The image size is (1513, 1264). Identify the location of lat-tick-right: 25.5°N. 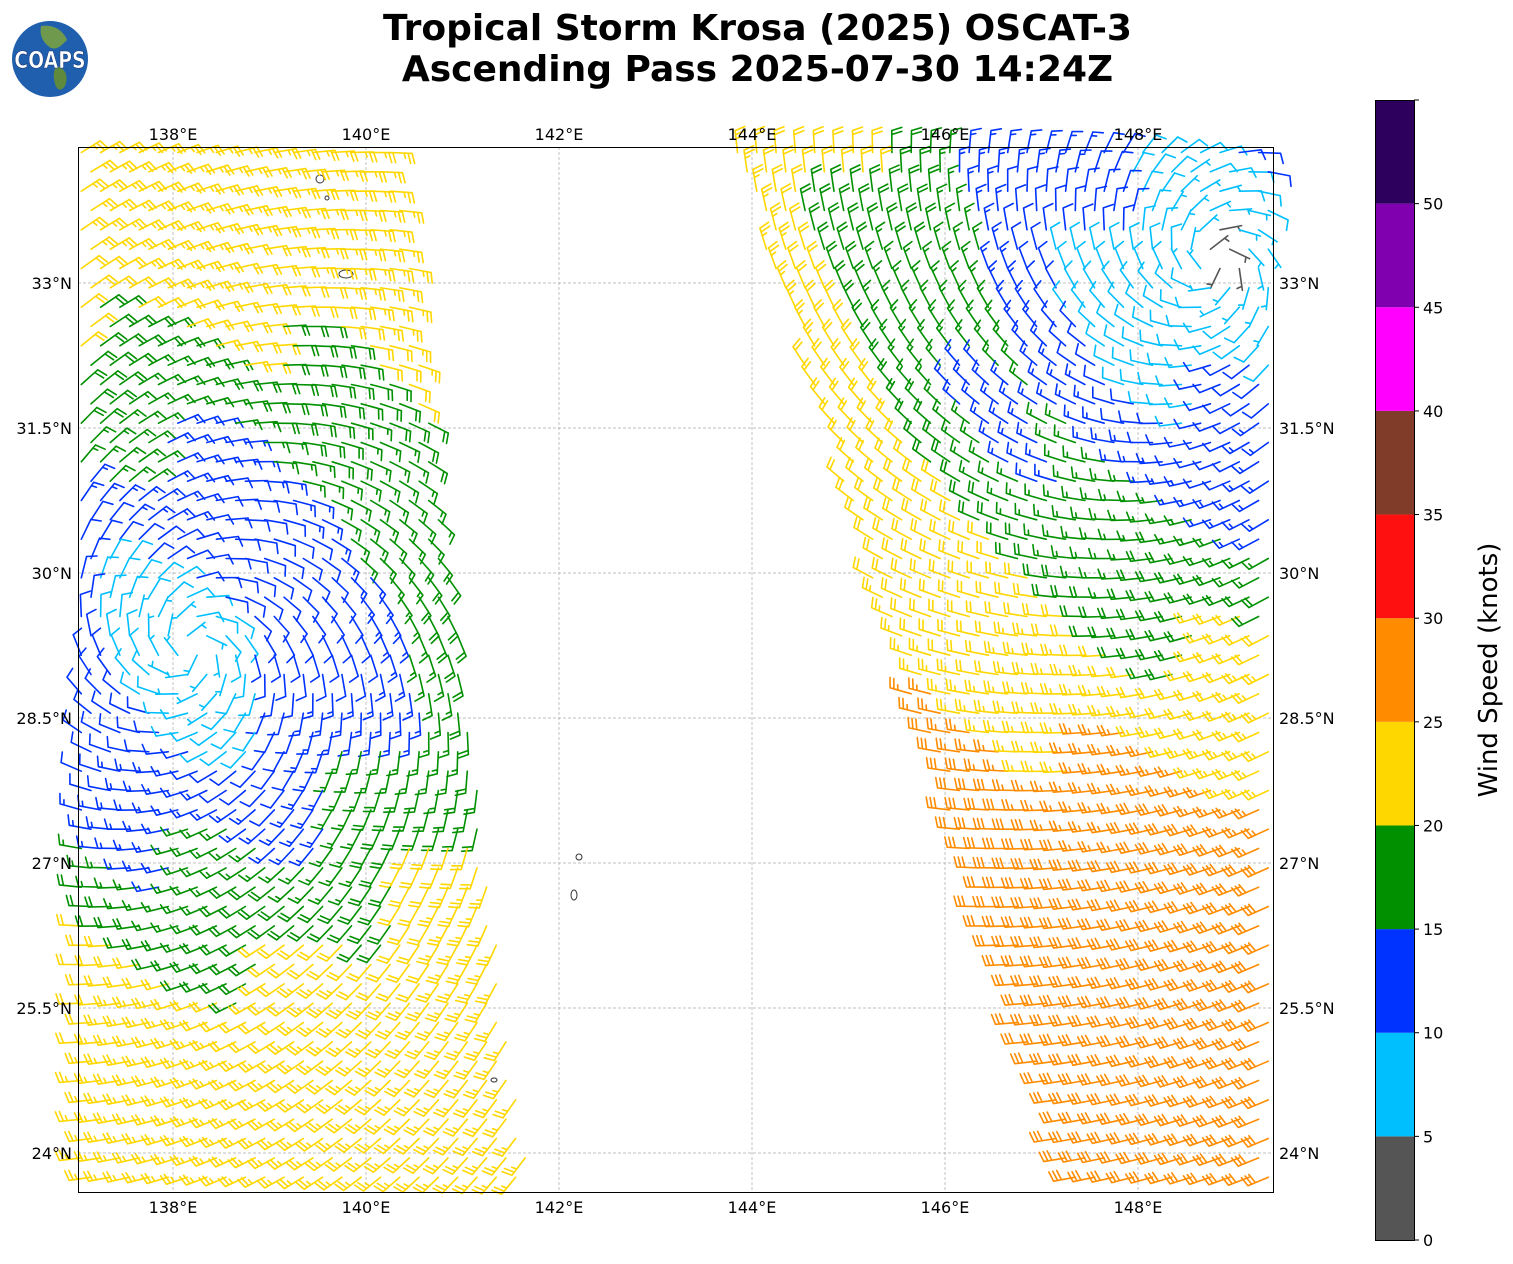
(1307, 1008).